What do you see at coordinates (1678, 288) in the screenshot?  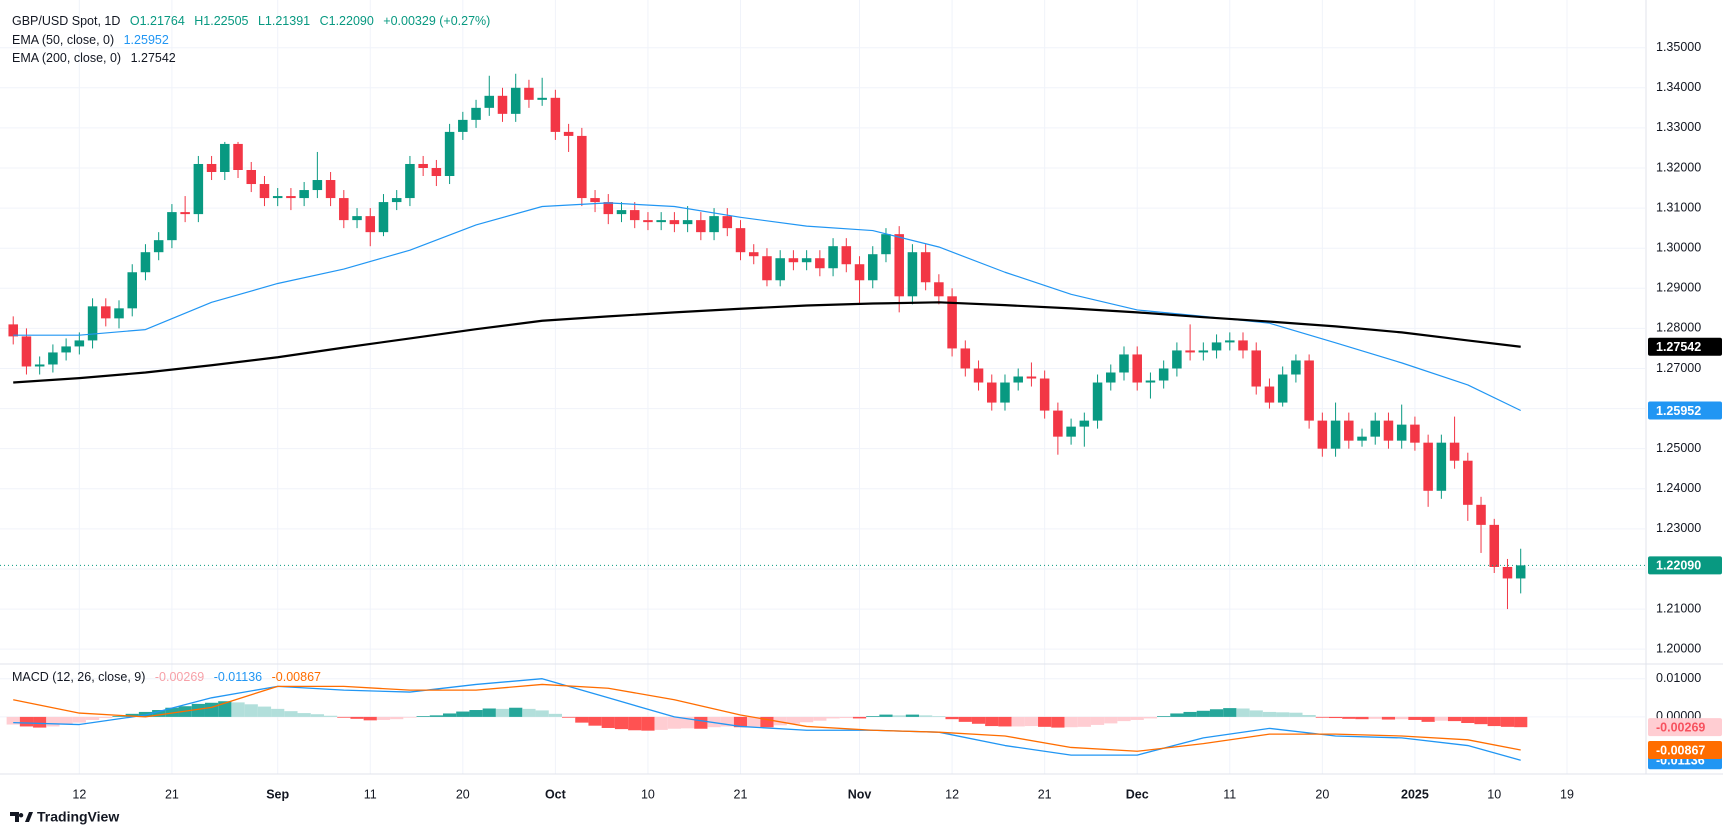 I see `y-tick-label: 1.29000` at bounding box center [1678, 288].